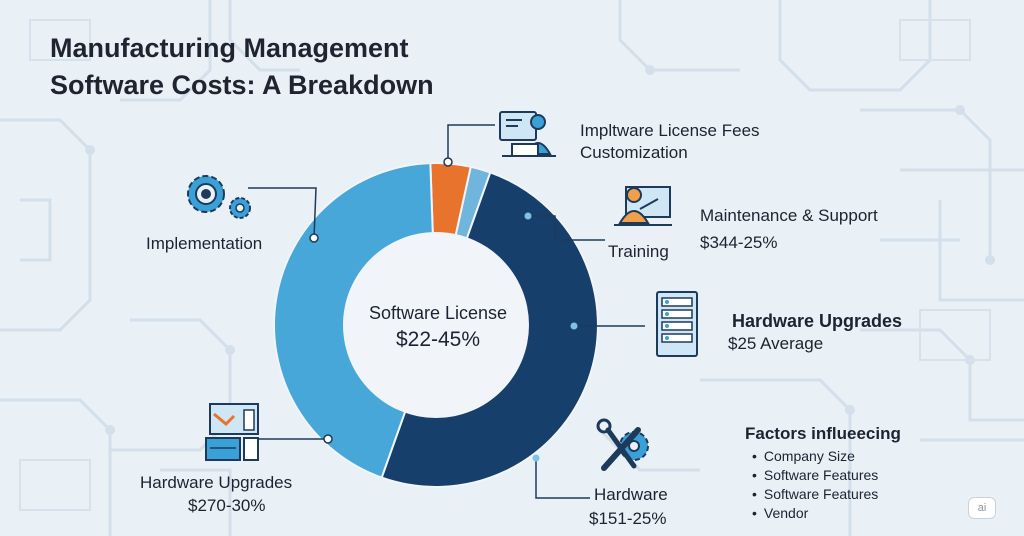 The image size is (1024, 536). Describe the element at coordinates (566, 228) in the screenshot. I see `leader-line-training` at that location.